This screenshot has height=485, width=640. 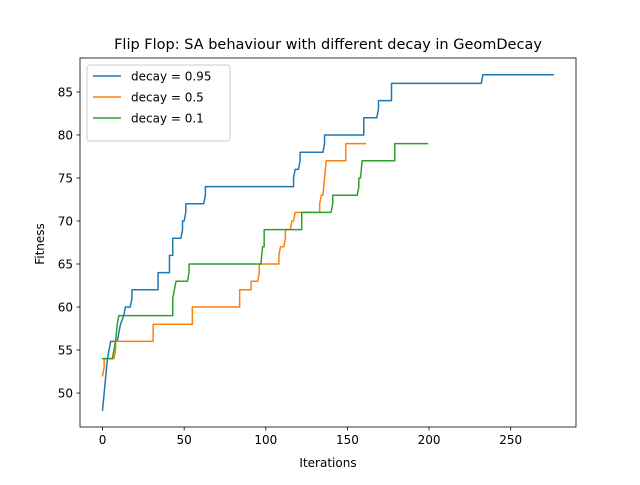 What do you see at coordinates (65, 135) in the screenshot?
I see `y-tick-label: 80` at bounding box center [65, 135].